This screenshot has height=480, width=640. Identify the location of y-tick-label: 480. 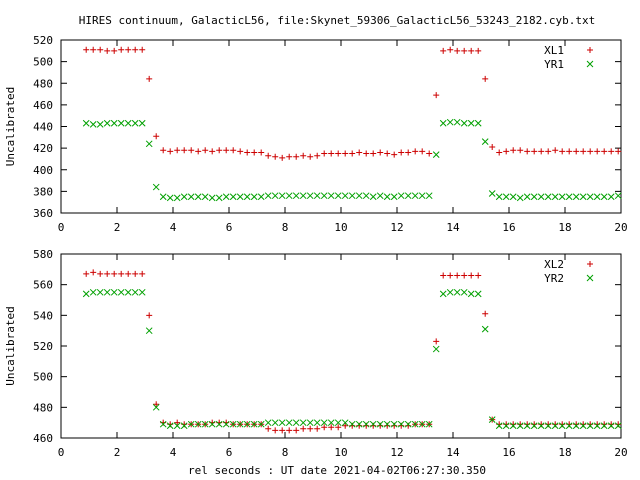
(43, 83).